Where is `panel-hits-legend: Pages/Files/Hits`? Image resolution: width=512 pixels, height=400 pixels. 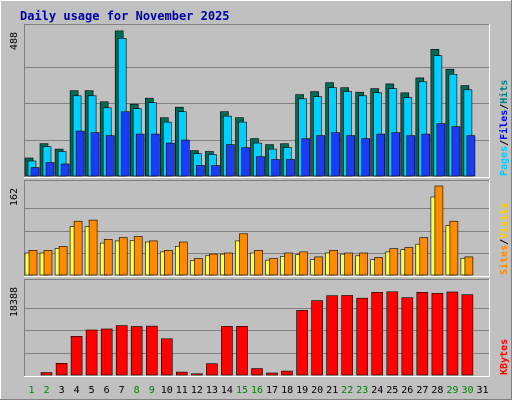 panel-hits-legend: Pages/Files/Hits is located at coordinates (504, 128).